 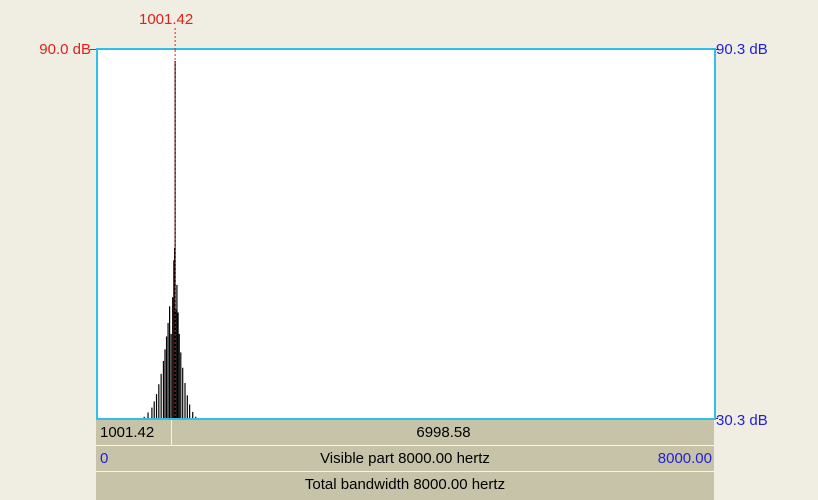 I want to click on cursor-frequency-label: 1001.42, so click(x=166, y=19).